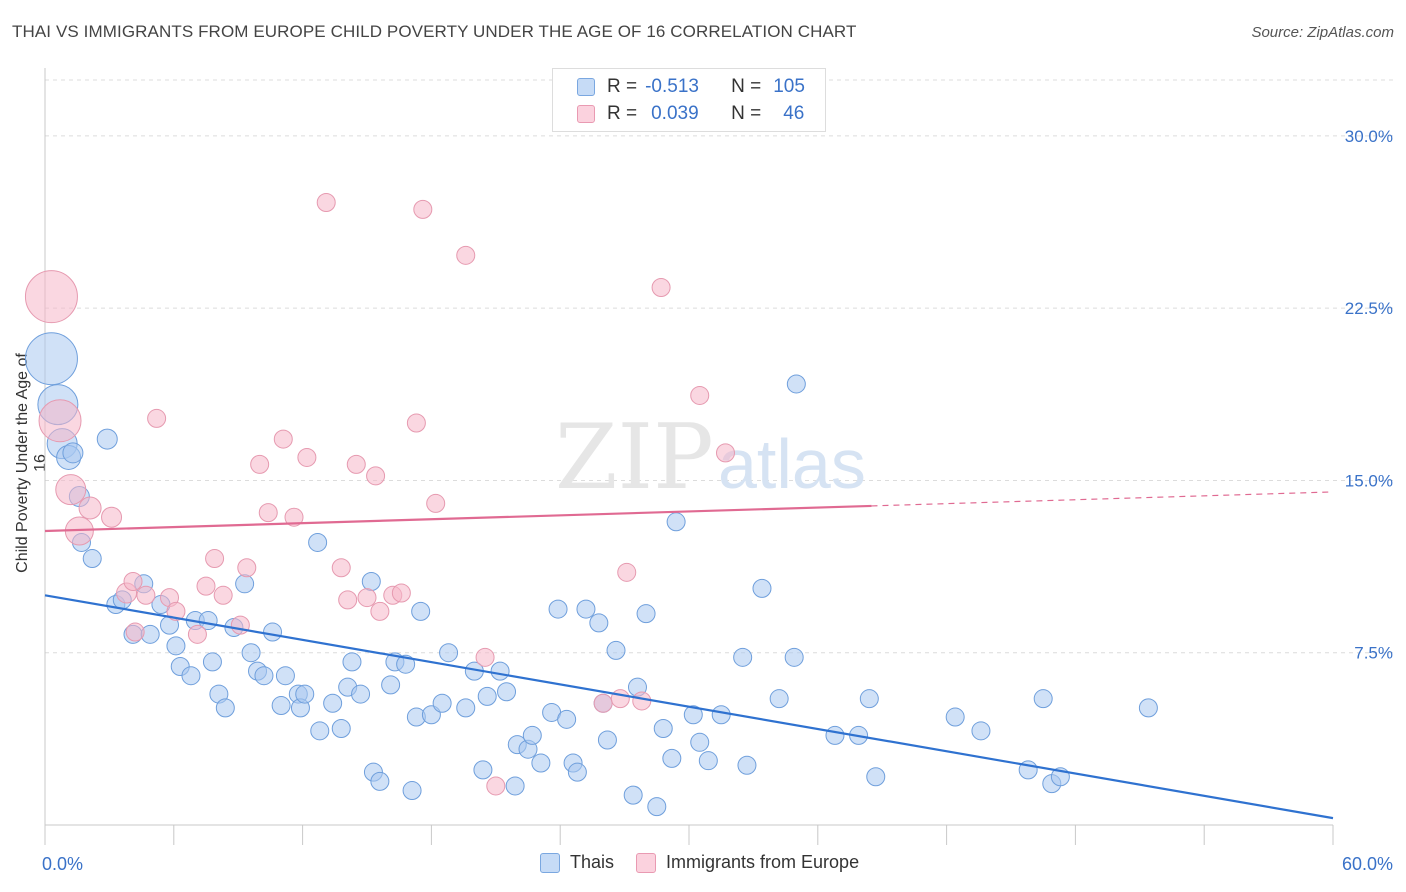  I want to click on y-tick-label: 30.0%, so click(1369, 136).